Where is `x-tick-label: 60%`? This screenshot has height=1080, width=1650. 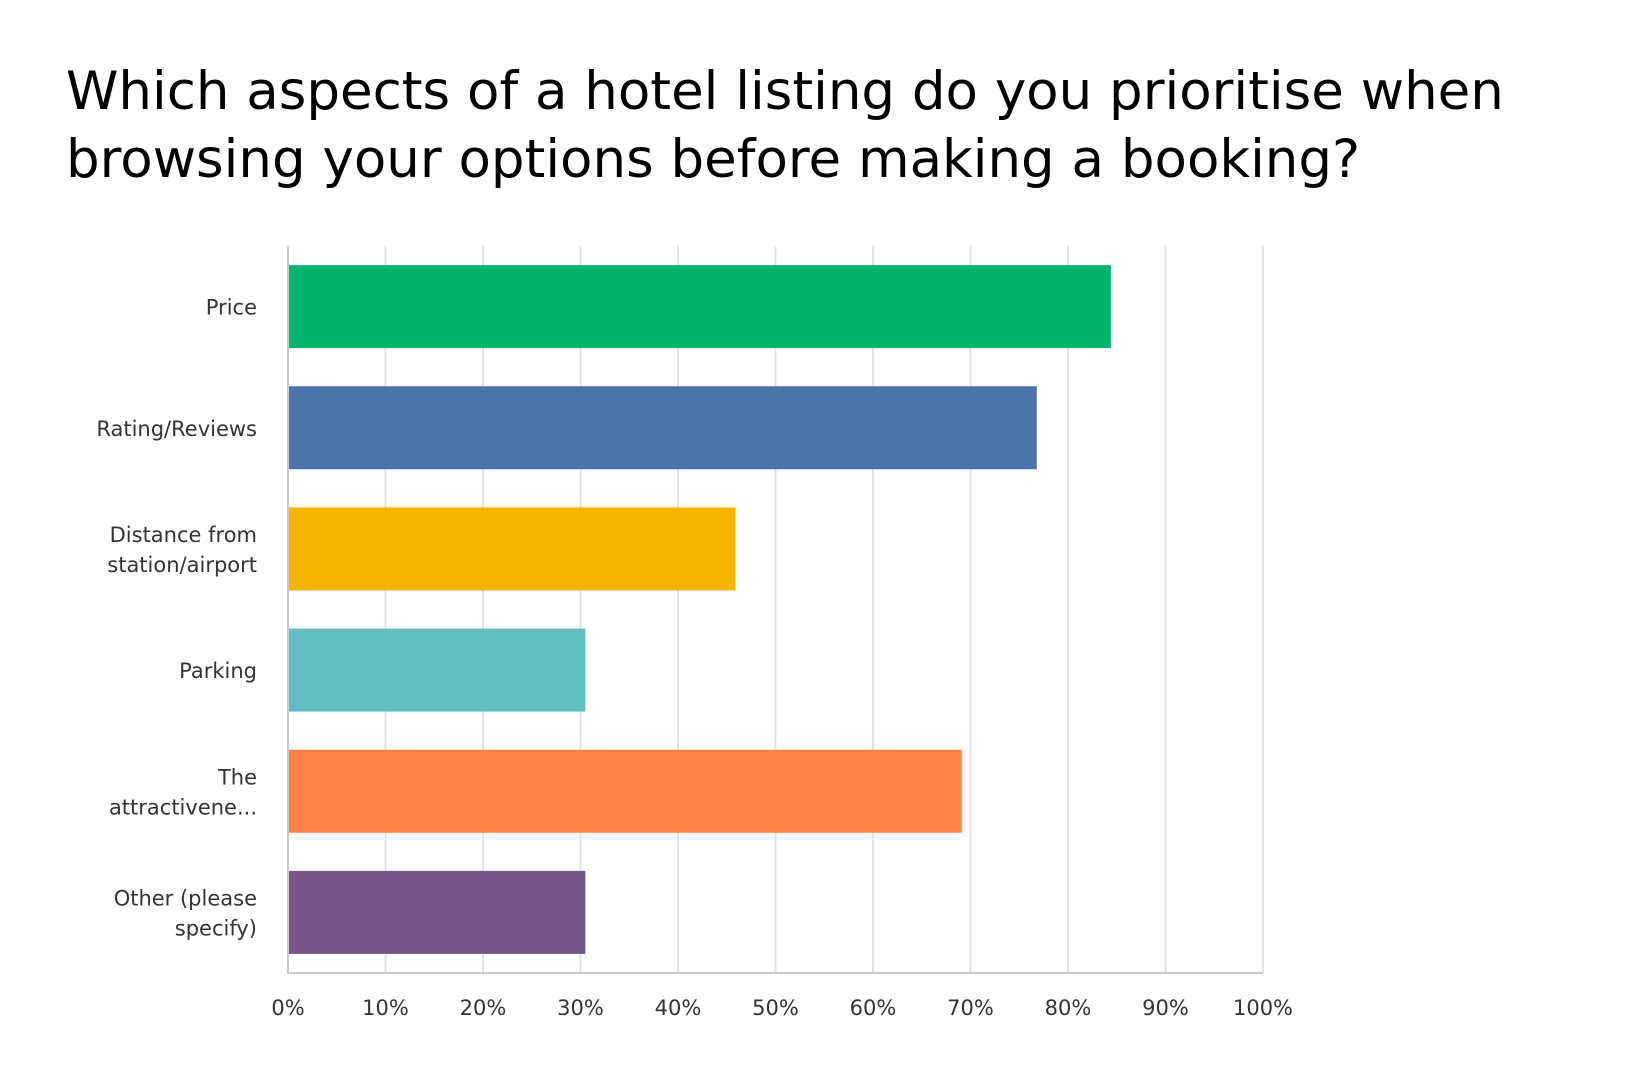
x-tick-label: 60% is located at coordinates (873, 1008).